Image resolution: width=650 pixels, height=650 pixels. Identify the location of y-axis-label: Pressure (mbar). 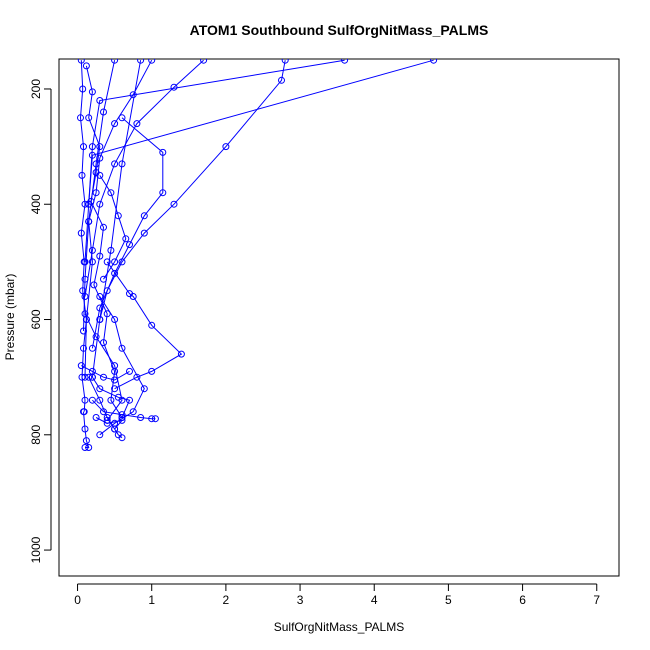
(10, 317).